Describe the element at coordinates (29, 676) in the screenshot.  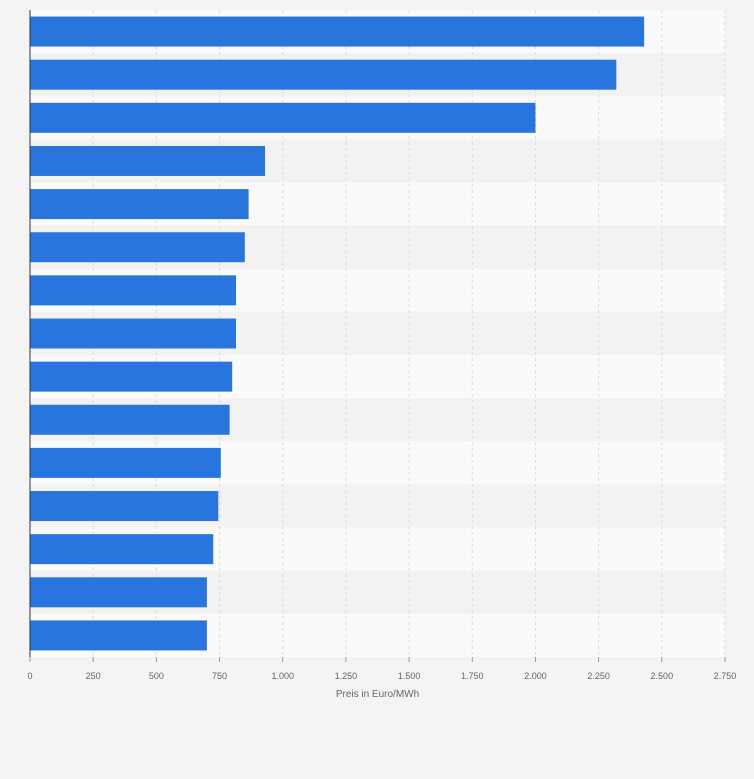
I see `x-tick-label: 0` at that location.